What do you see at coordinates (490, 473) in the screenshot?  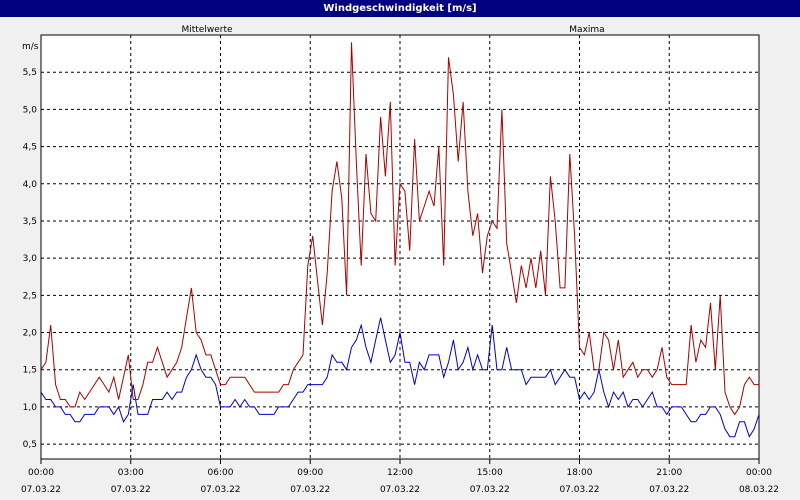 I see `x-tick-time: 15:00` at bounding box center [490, 473].